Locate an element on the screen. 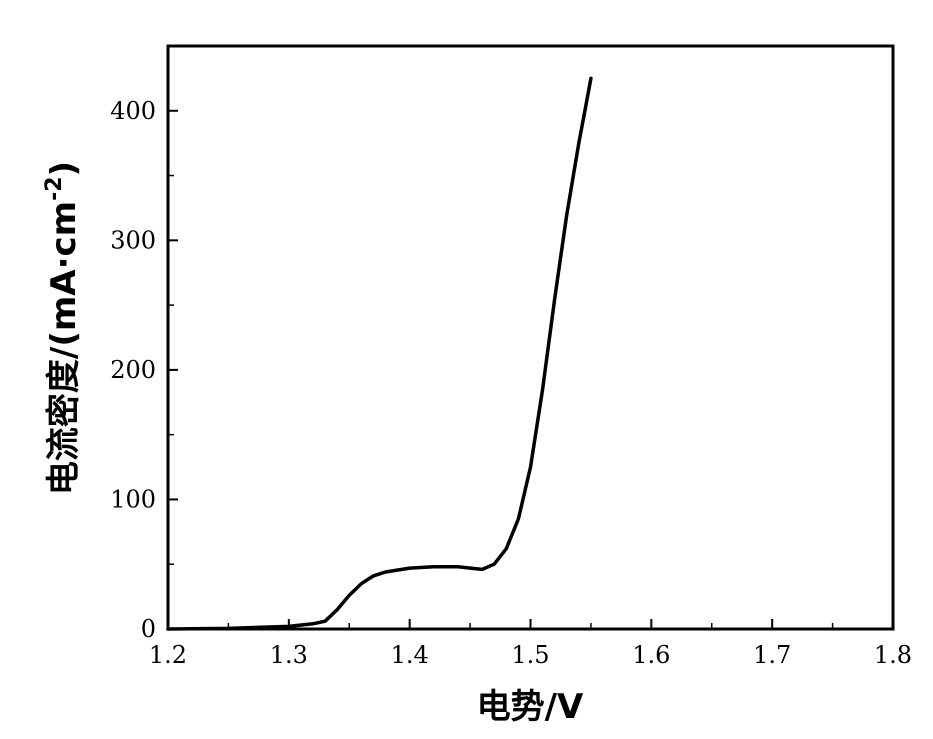 This screenshot has height=739, width=933. x-tick-label: 1.4 is located at coordinates (410, 655).